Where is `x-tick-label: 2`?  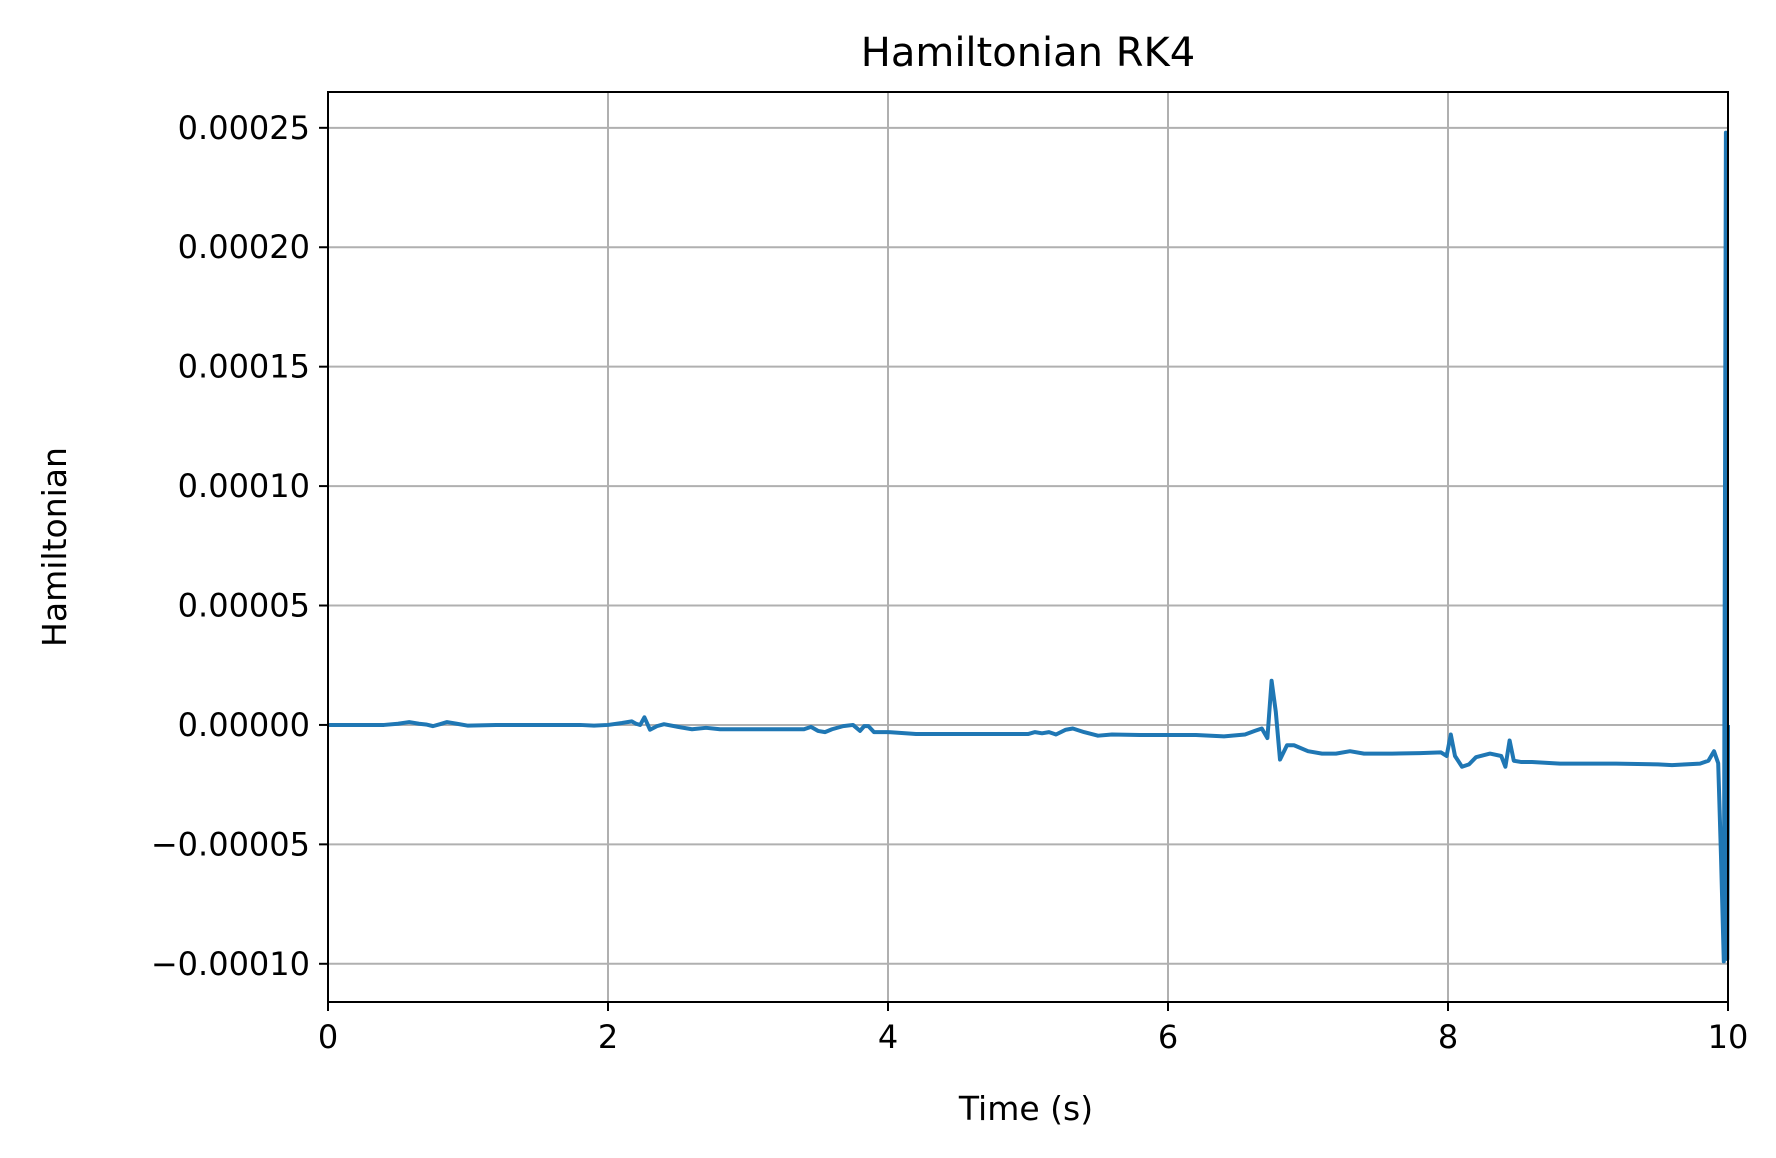 x-tick-label: 2 is located at coordinates (608, 1037).